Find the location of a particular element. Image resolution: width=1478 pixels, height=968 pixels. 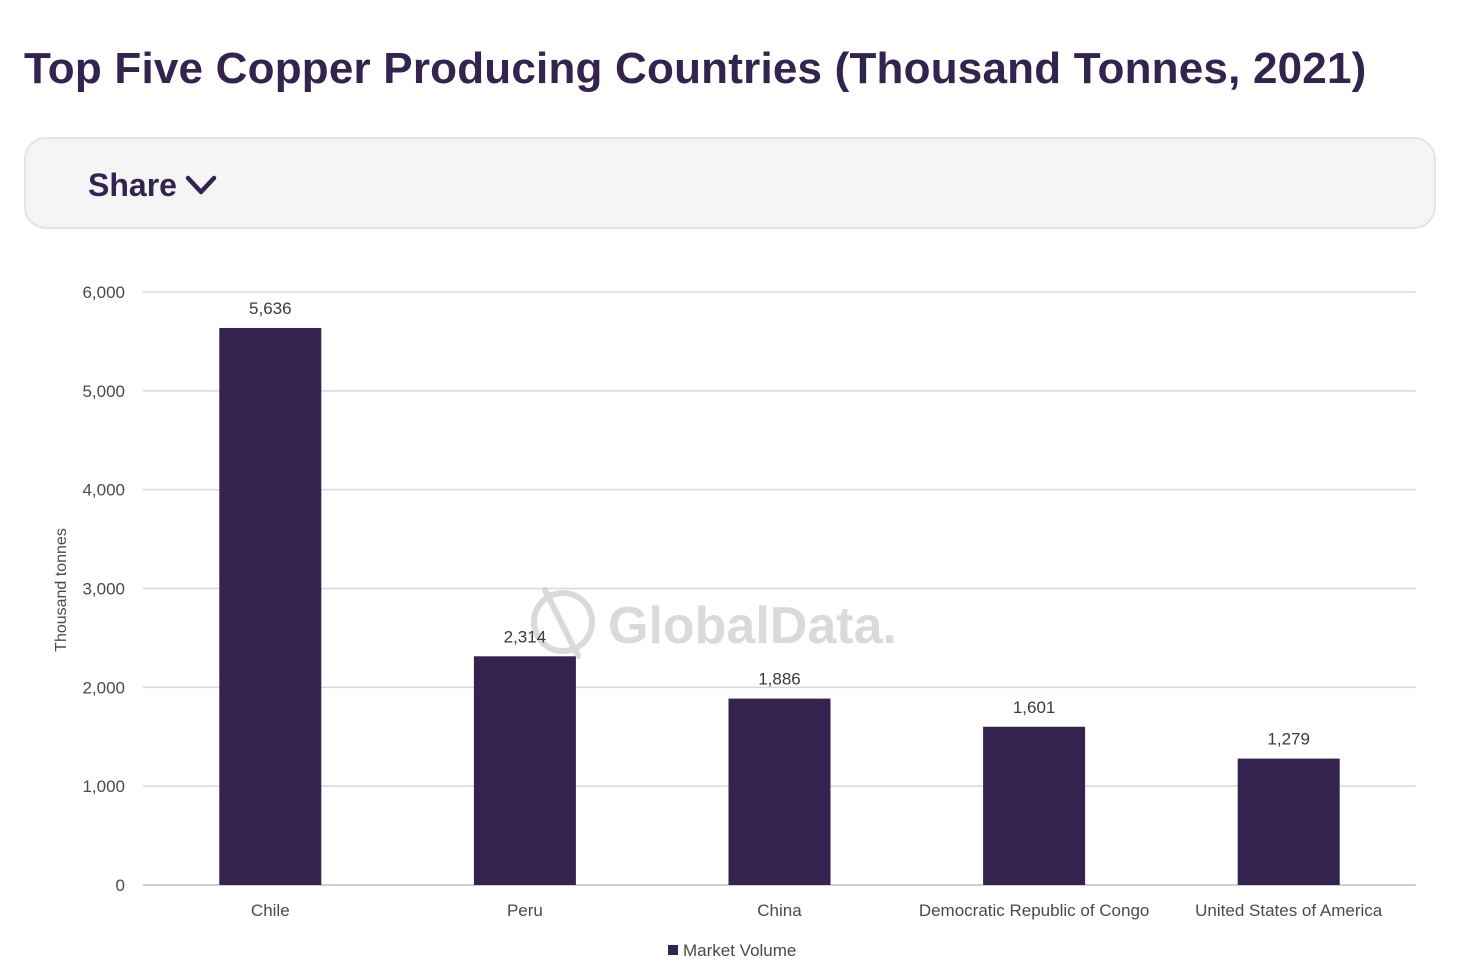

share-button: Share is located at coordinates (152, 185).